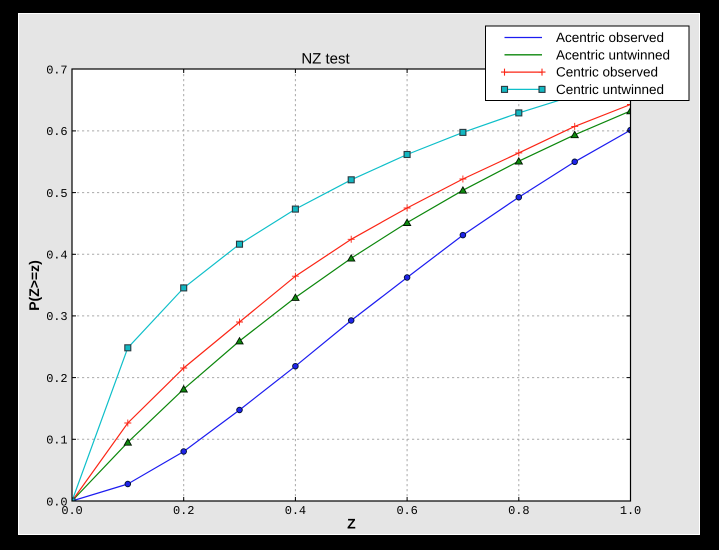 Image resolution: width=719 pixels, height=550 pixels. What do you see at coordinates (610, 89) in the screenshot?
I see `svg-text: Centric untwinned` at bounding box center [610, 89].